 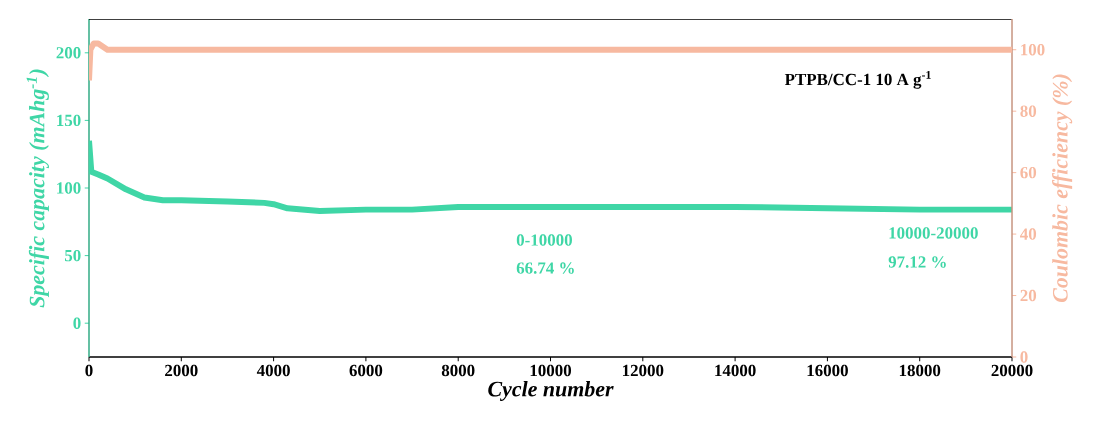 What do you see at coordinates (1012, 370) in the screenshot?
I see `x-tick-label: 20000` at bounding box center [1012, 370].